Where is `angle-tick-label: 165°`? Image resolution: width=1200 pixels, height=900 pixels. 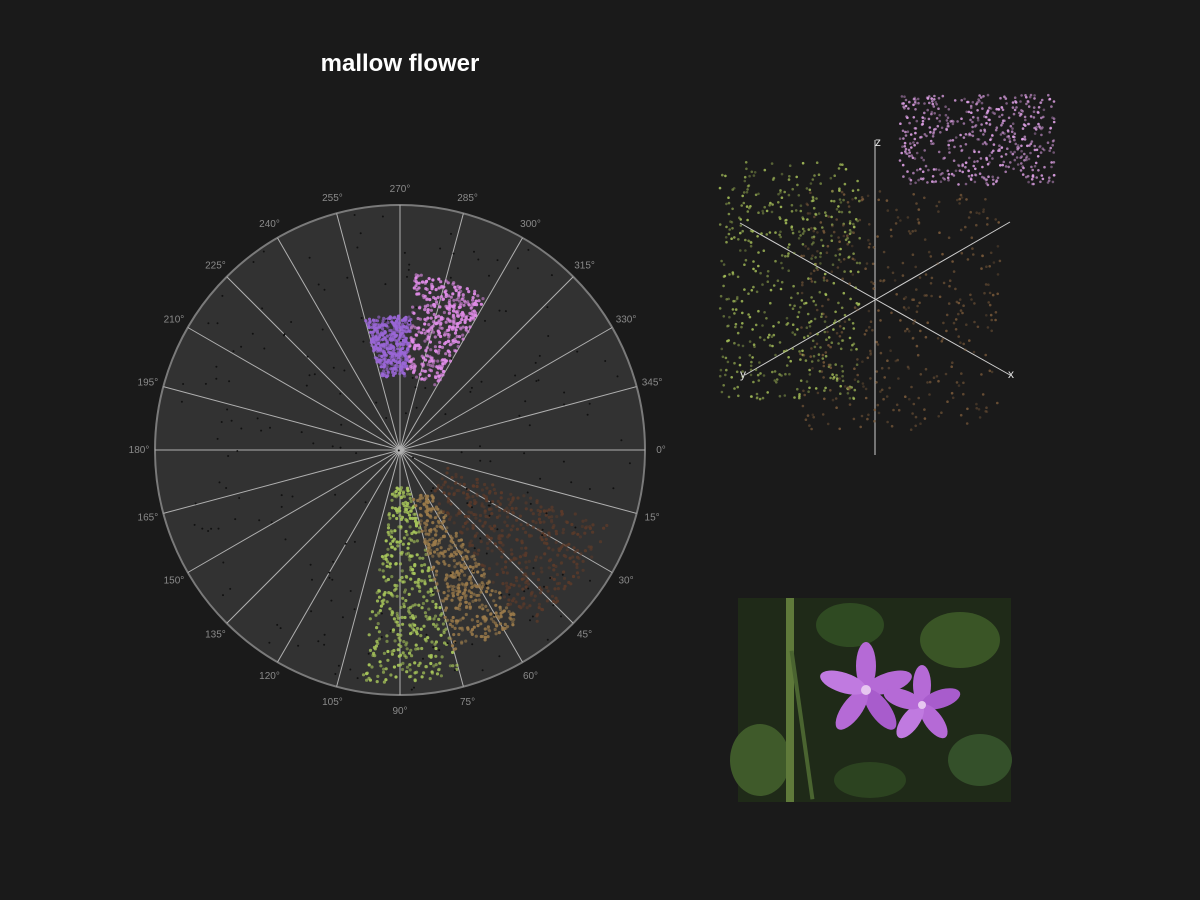 angle-tick-label: 165° is located at coordinates (148, 518).